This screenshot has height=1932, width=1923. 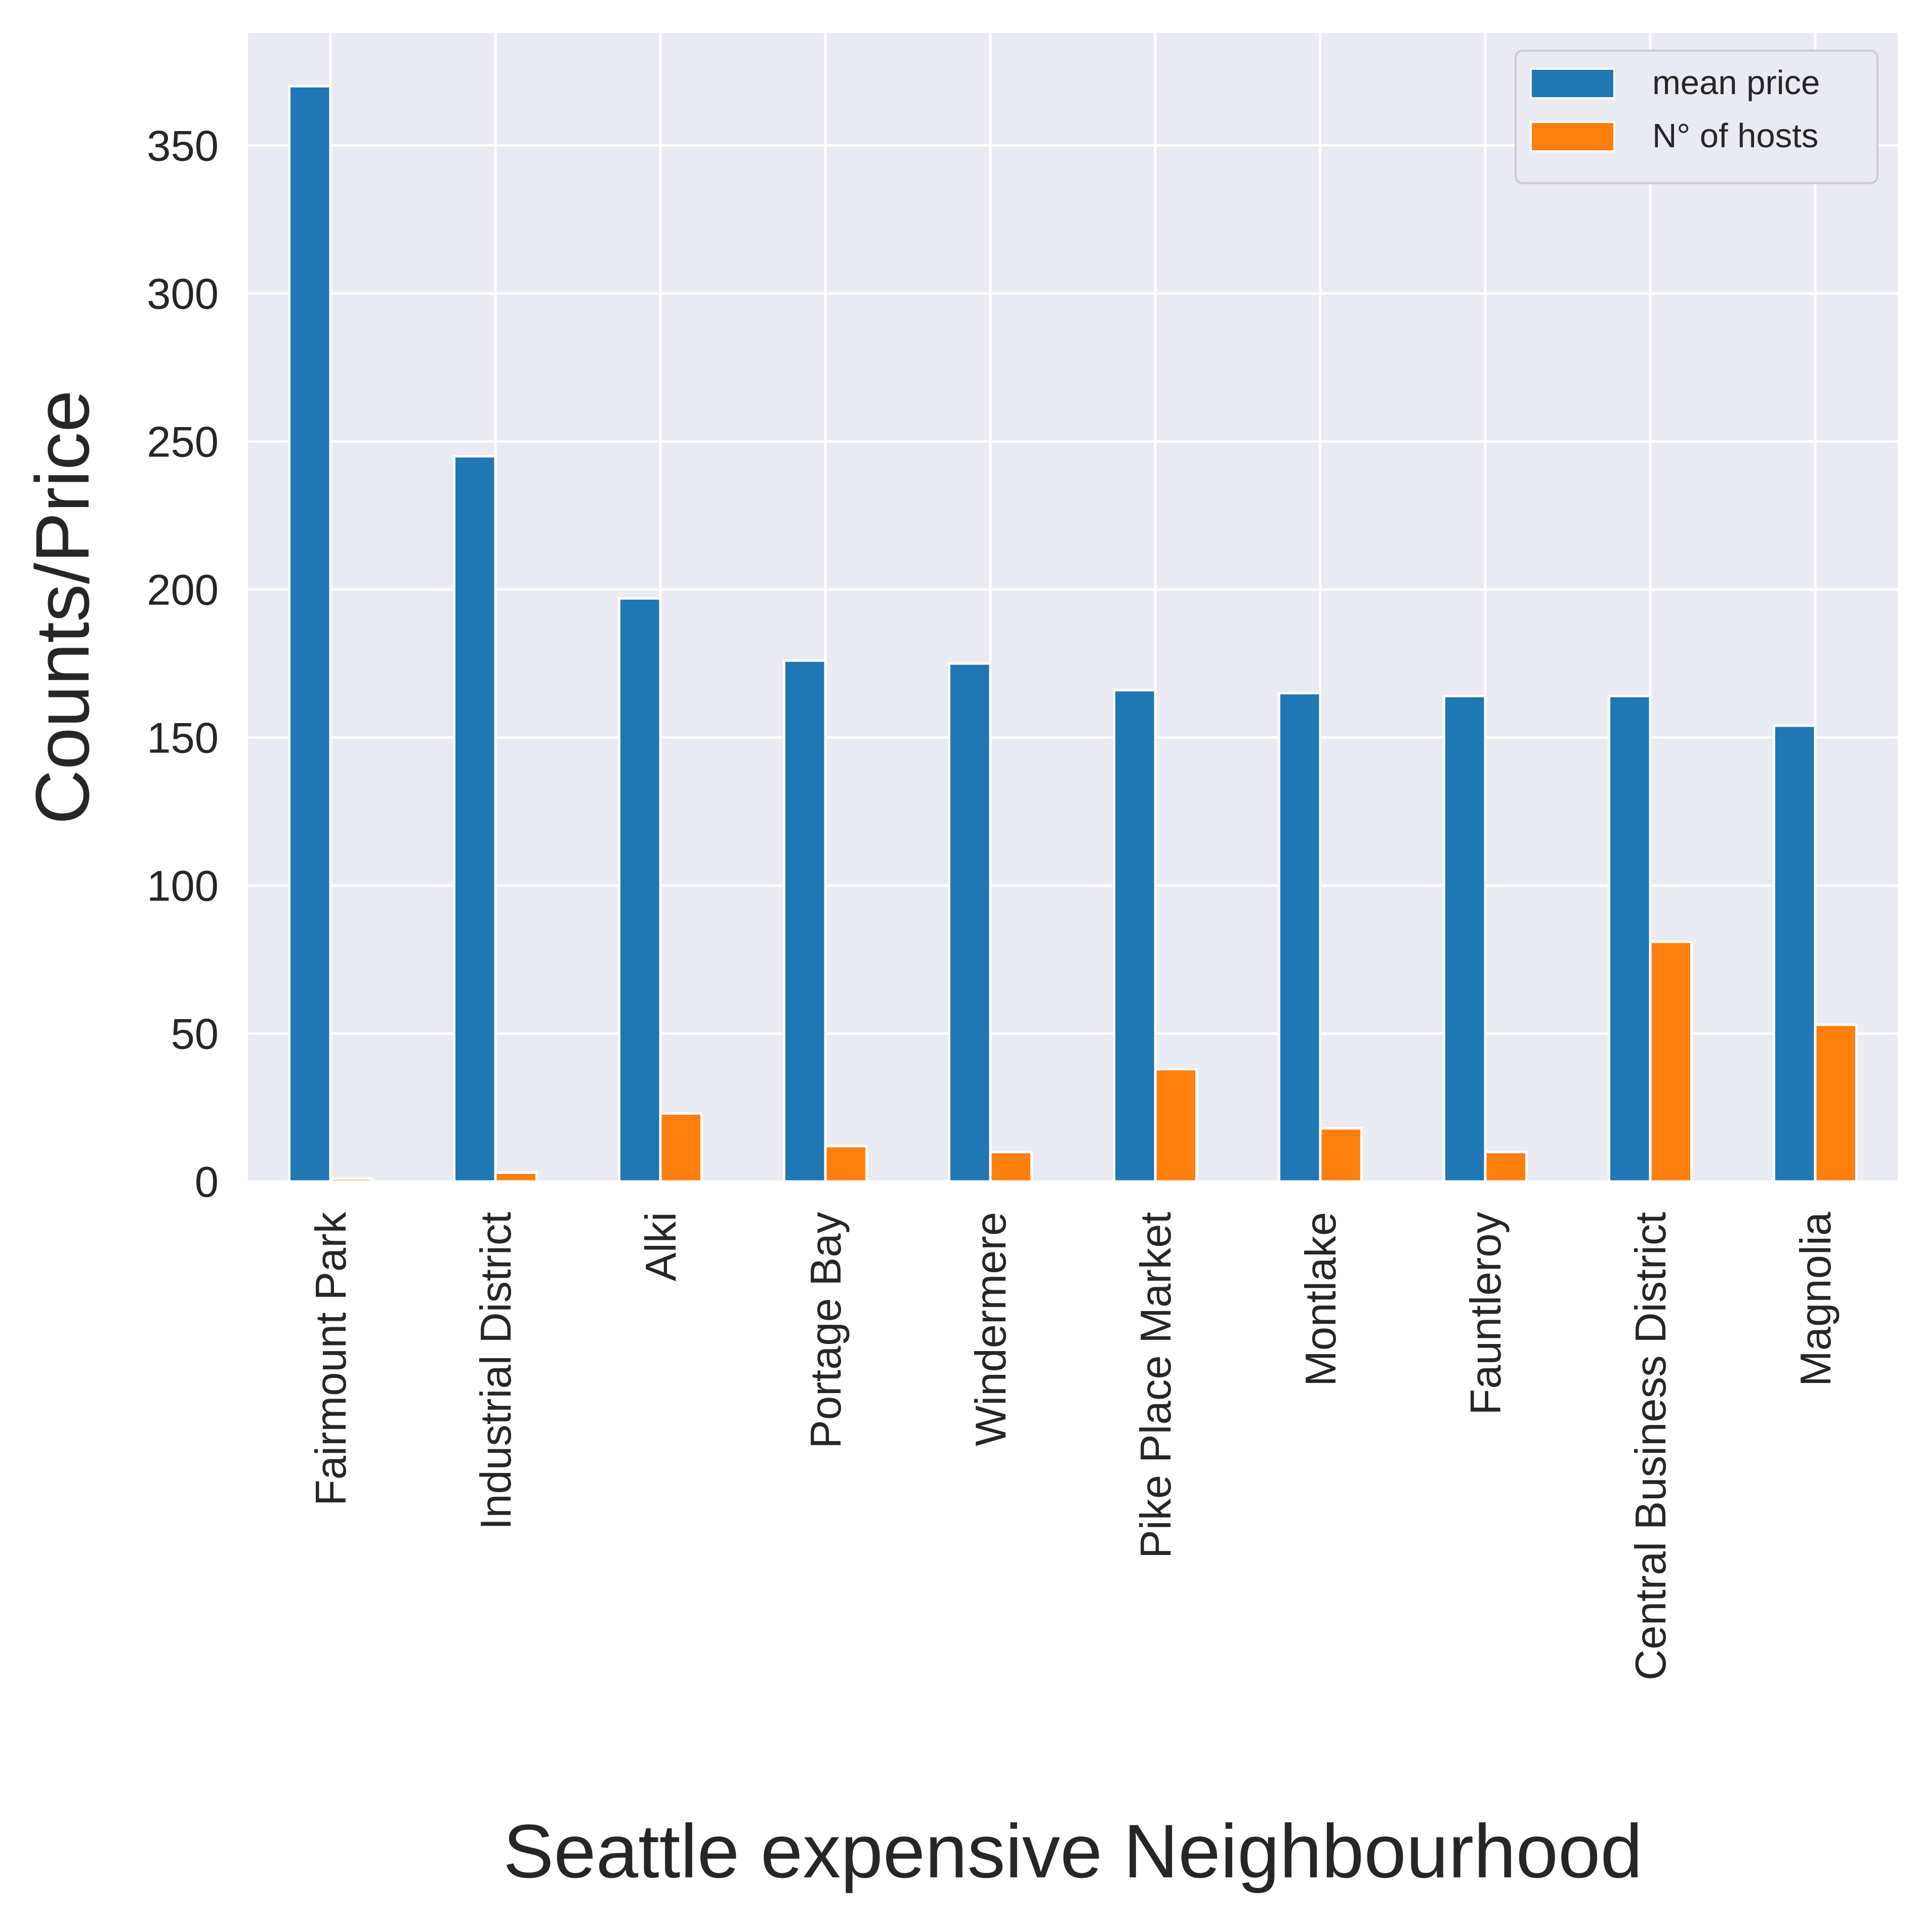 I want to click on x-tick-label: Industrial District, so click(x=496, y=1371).